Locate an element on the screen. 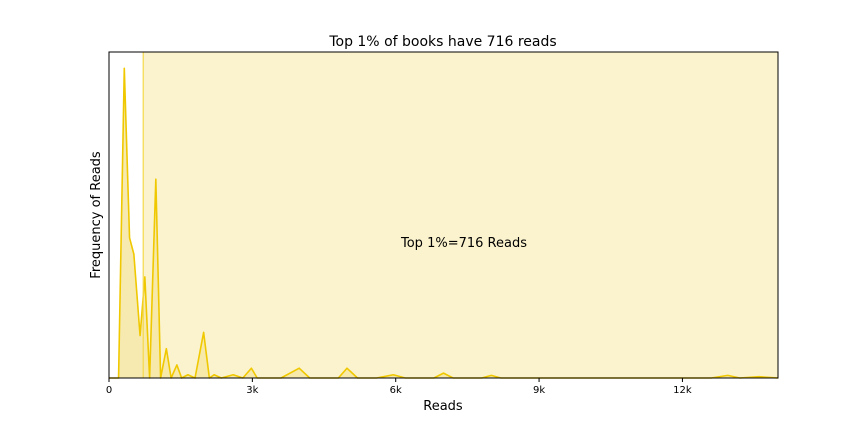  x-axis-ticks: 0 3k 6k 9k 12k is located at coordinates (399, 387).